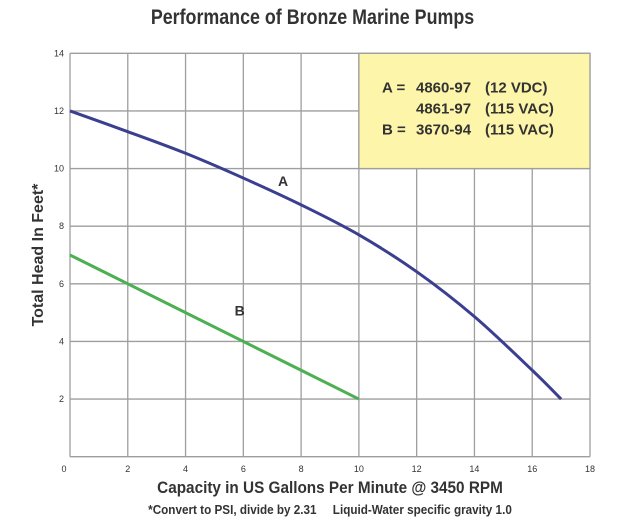 This screenshot has width=625, height=525. What do you see at coordinates (283, 181) in the screenshot?
I see `series-label-A: A` at bounding box center [283, 181].